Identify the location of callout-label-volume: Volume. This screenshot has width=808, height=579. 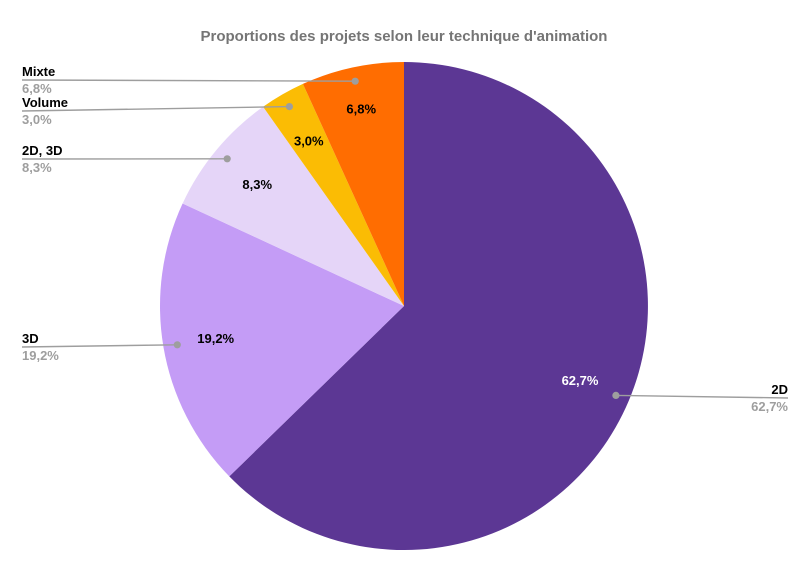
(45, 102).